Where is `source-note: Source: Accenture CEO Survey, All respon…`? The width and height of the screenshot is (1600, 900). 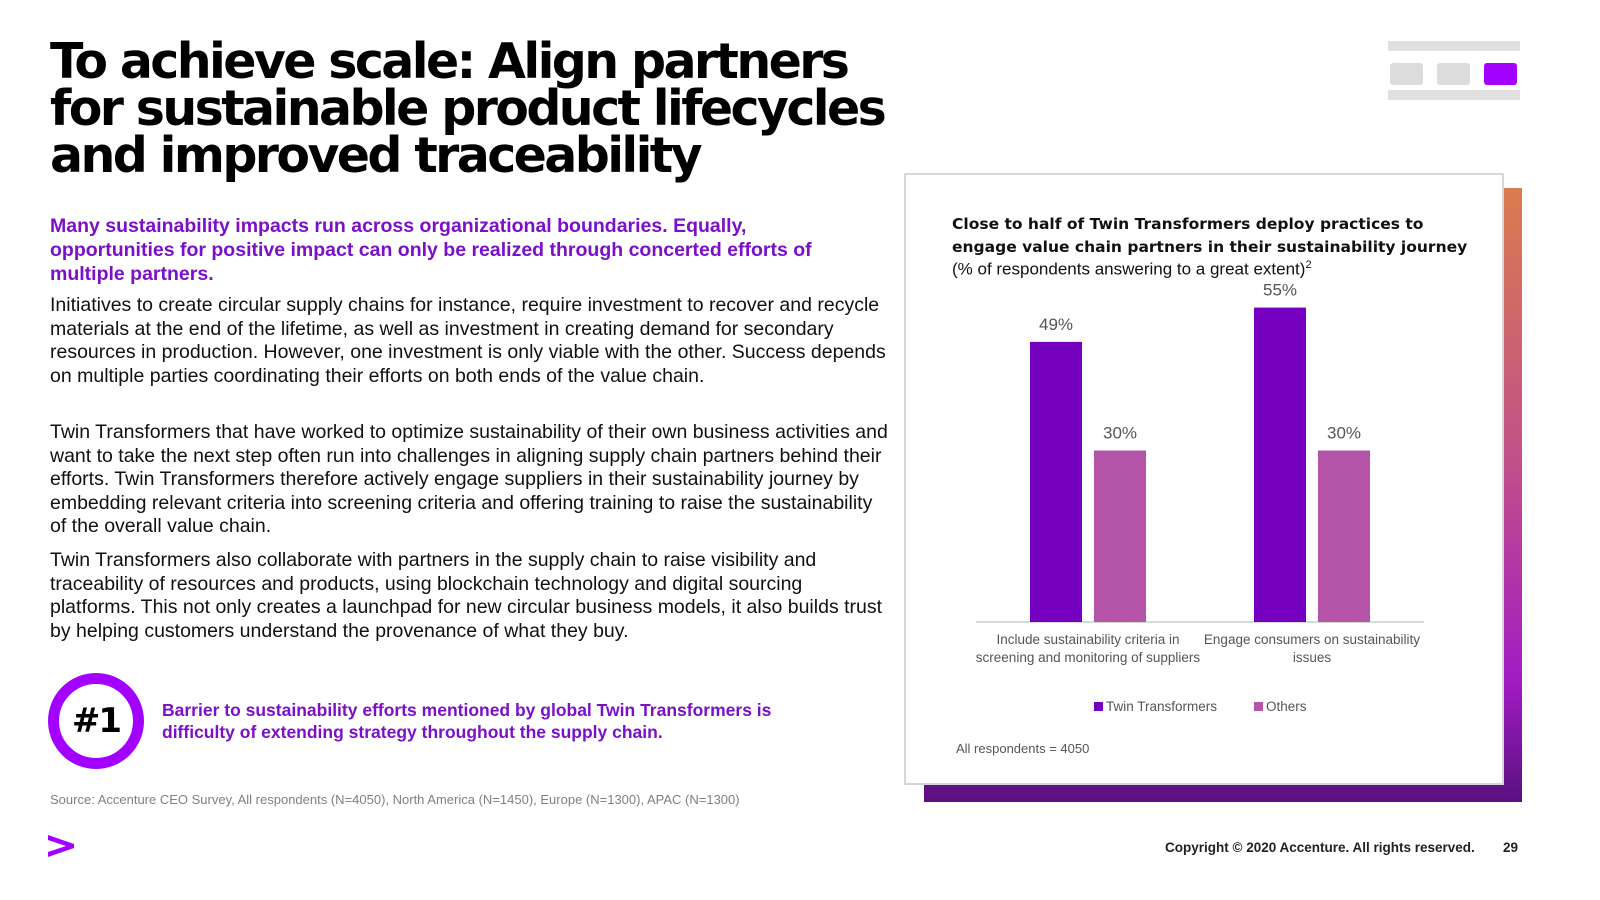 source-note: Source: Accenture CEO Survey, All respon… is located at coordinates (395, 799).